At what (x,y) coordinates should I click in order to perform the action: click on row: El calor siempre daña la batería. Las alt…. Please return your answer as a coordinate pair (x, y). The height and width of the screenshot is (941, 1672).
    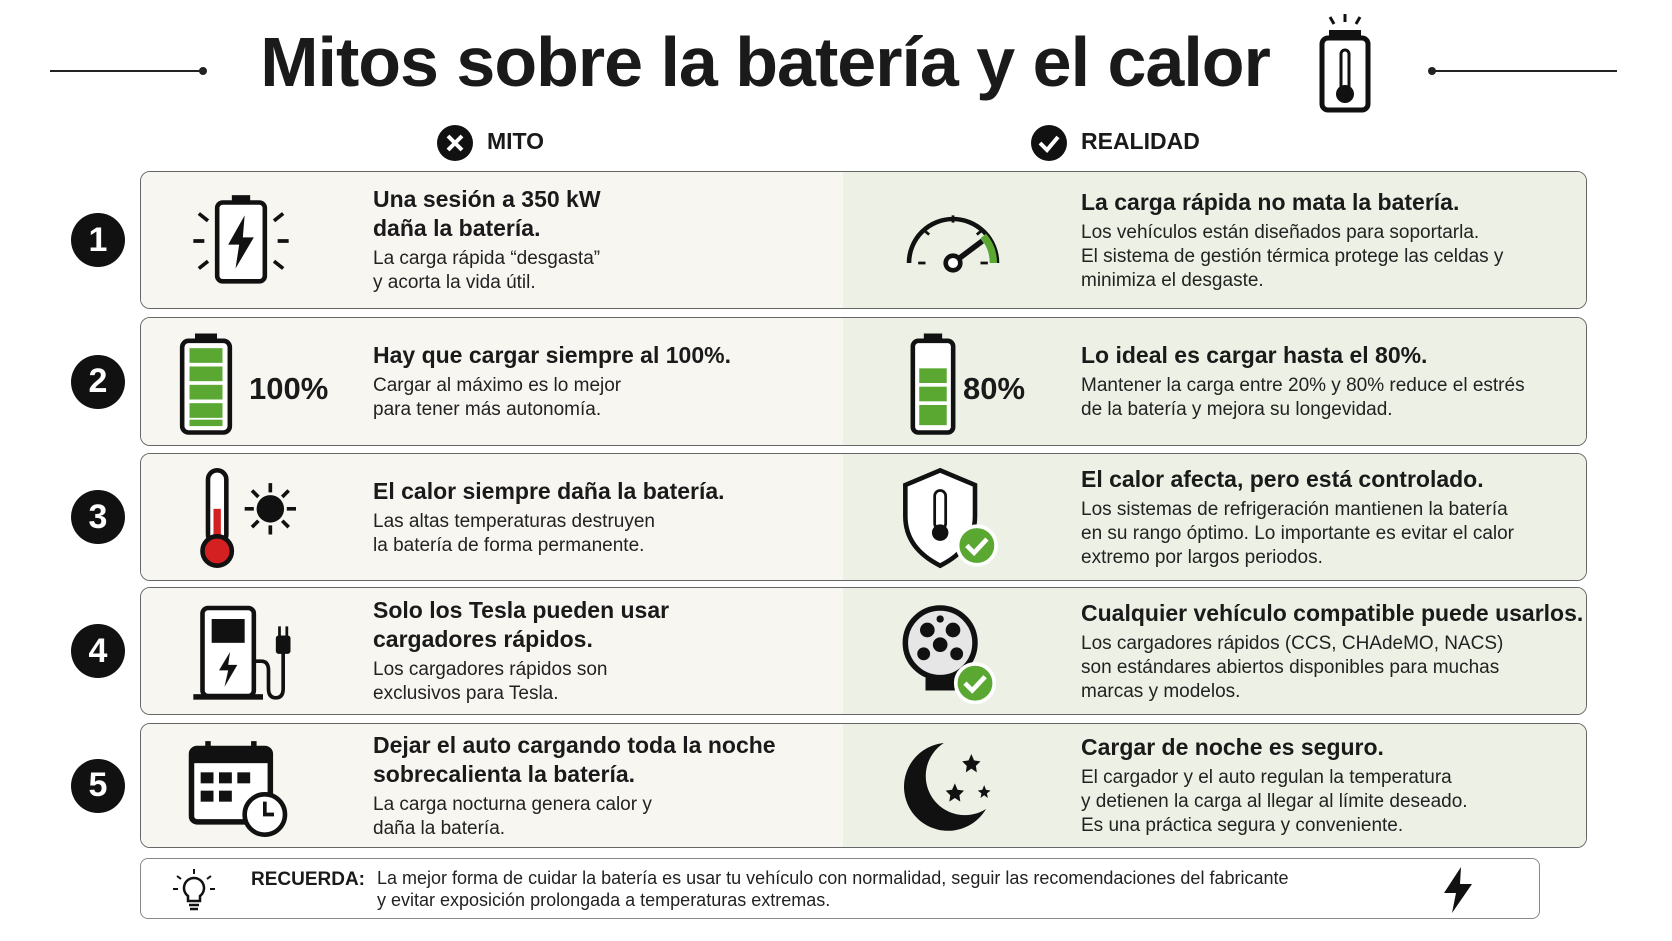
    Looking at the image, I should click on (863, 517).